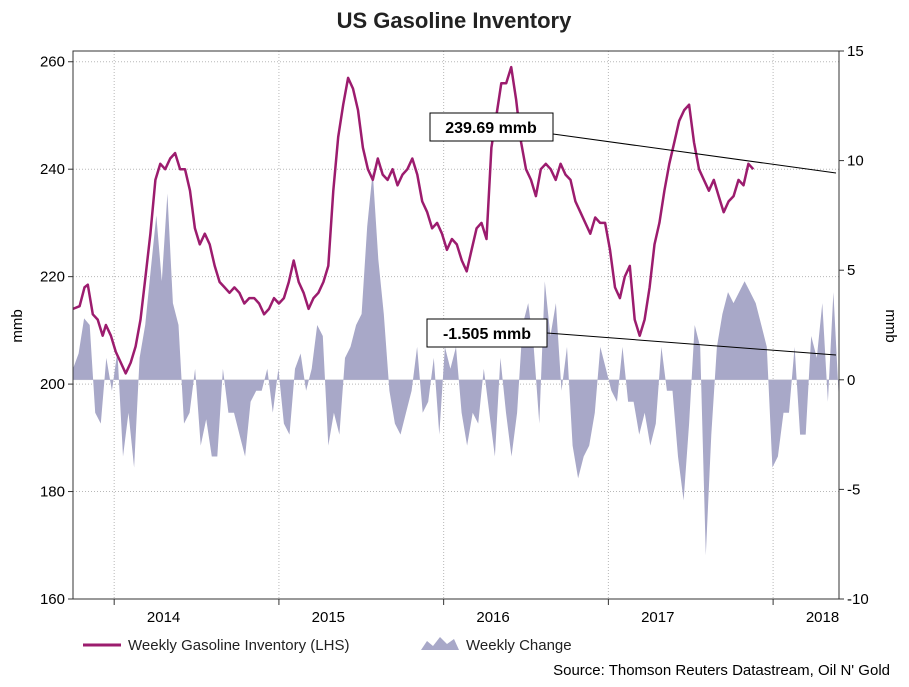  I want to click on callout-inventory-leader, so click(694, 153).